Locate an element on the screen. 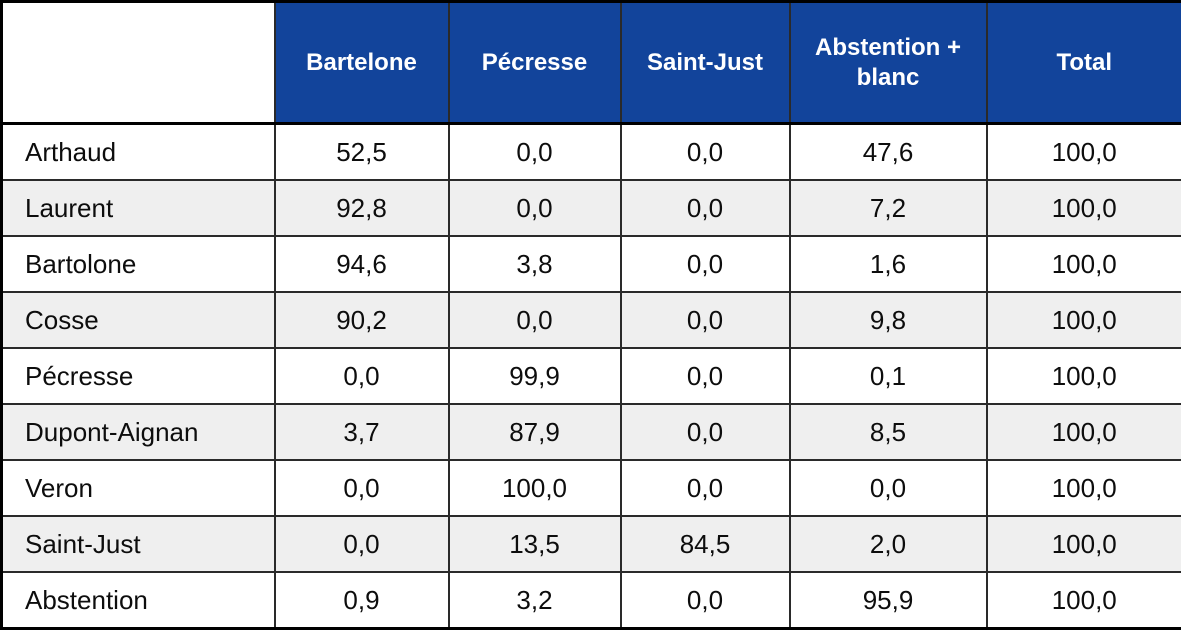 This screenshot has width=1181, height=630. cell-value: 0,9 is located at coordinates (362, 600).